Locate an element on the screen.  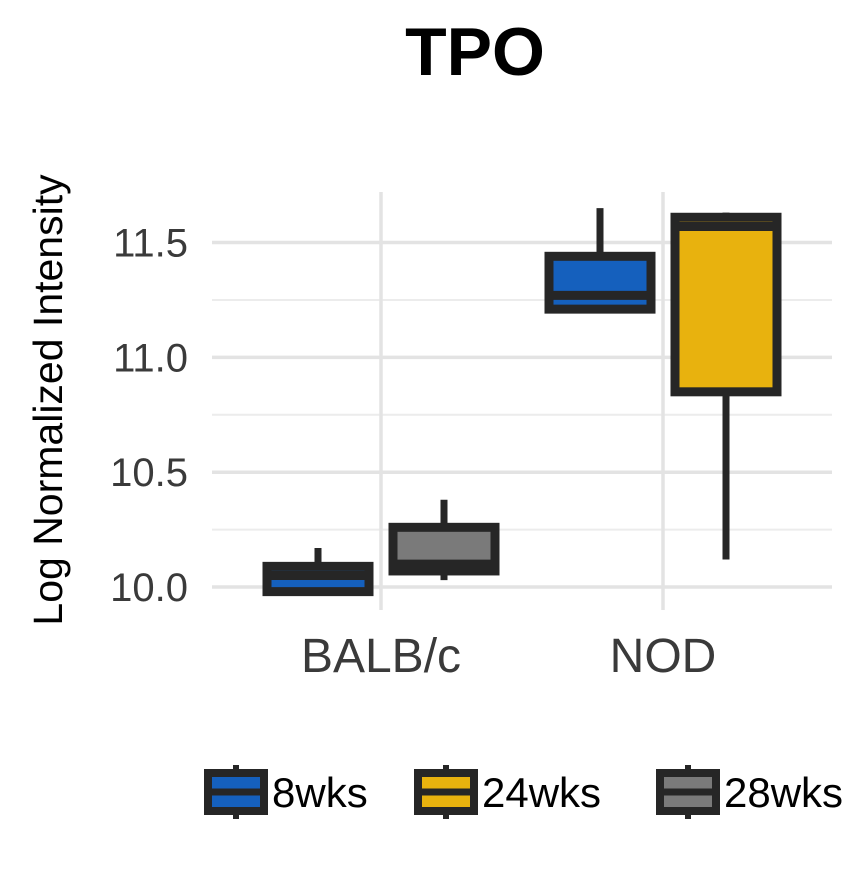
y-tick-label: 10.0 is located at coordinates (149, 588).